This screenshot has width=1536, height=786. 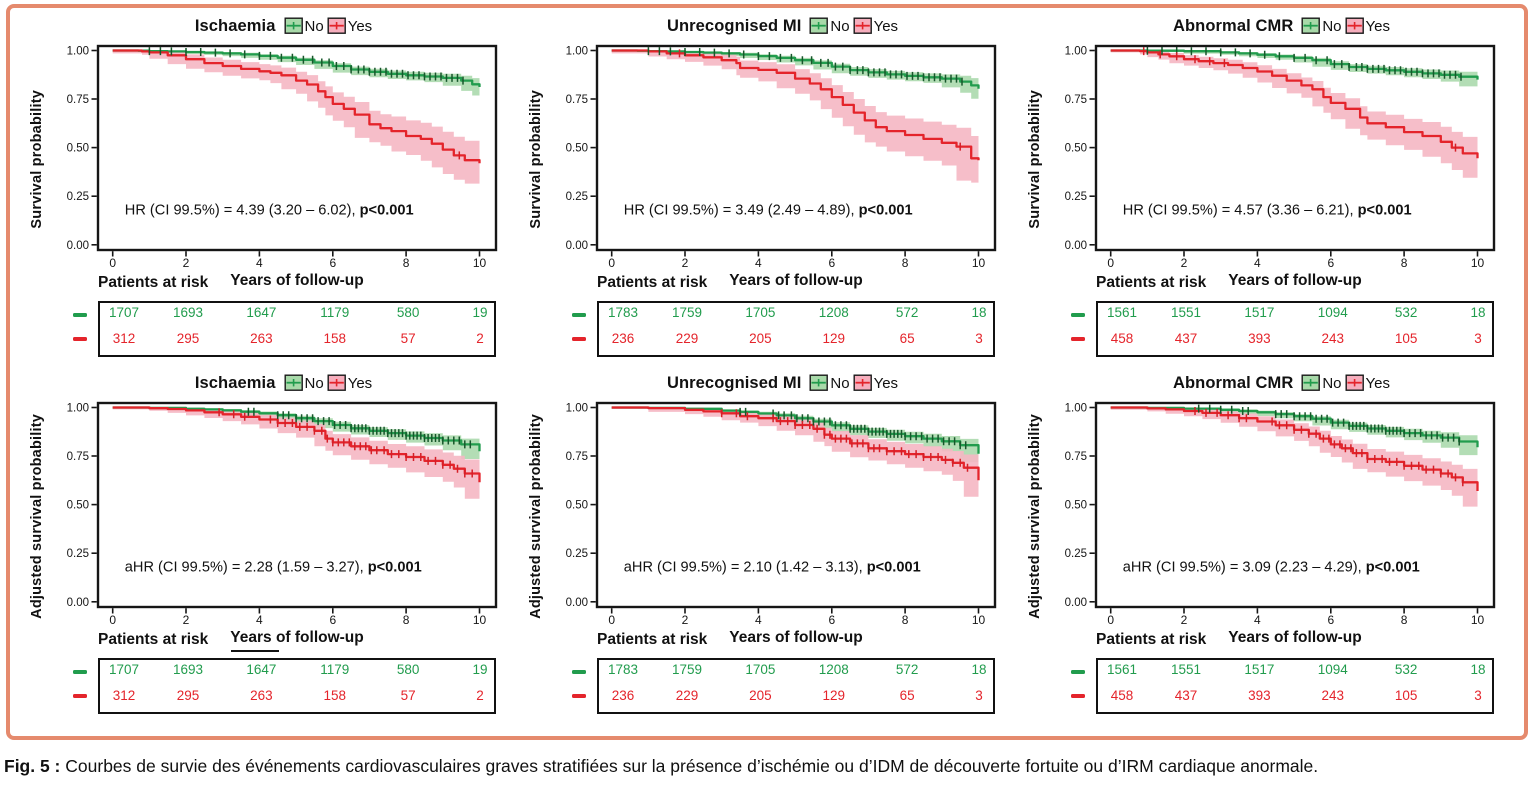 What do you see at coordinates (907, 669) in the screenshot?
I see `risk-count: 572` at bounding box center [907, 669].